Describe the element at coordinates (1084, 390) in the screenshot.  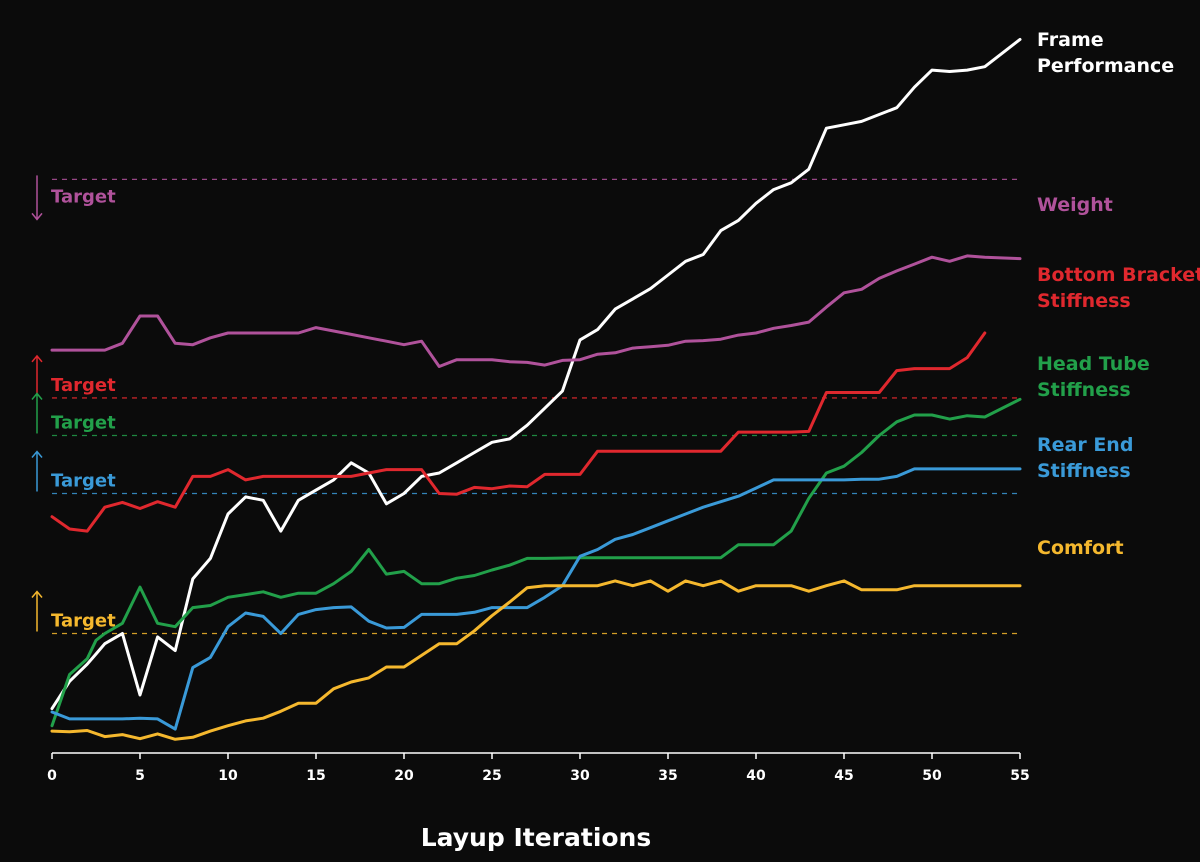
I see `series-label-head-tube-stiffness: Stiffness` at that location.